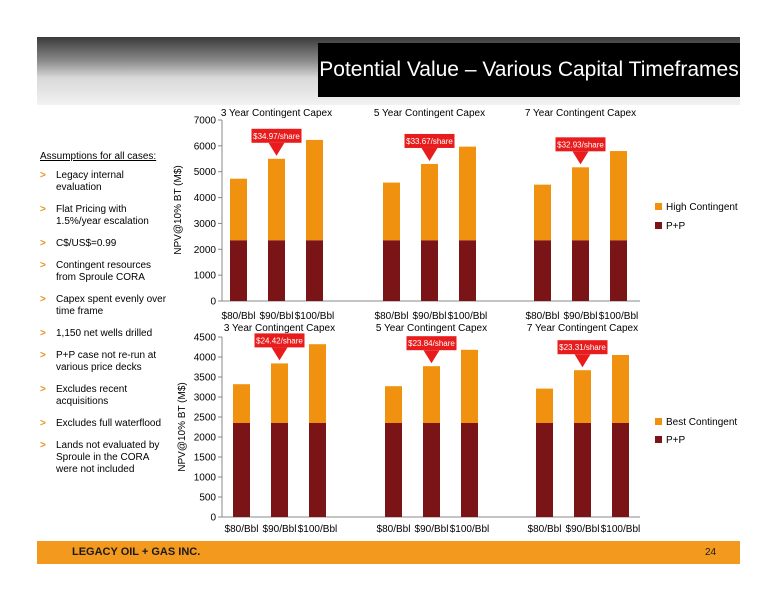 Image resolution: width=776 pixels, height=600 pixels. I want to click on assumption-item: > Flat Pricing with 1.5%/year escalation, so click(105, 216).